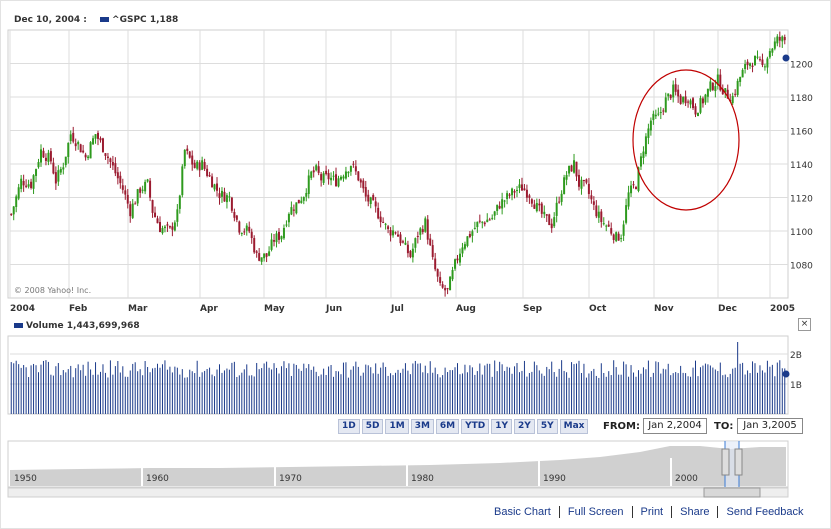  Describe the element at coordinates (397, 426) in the screenshot. I see `range-button-1m: 1M` at that location.